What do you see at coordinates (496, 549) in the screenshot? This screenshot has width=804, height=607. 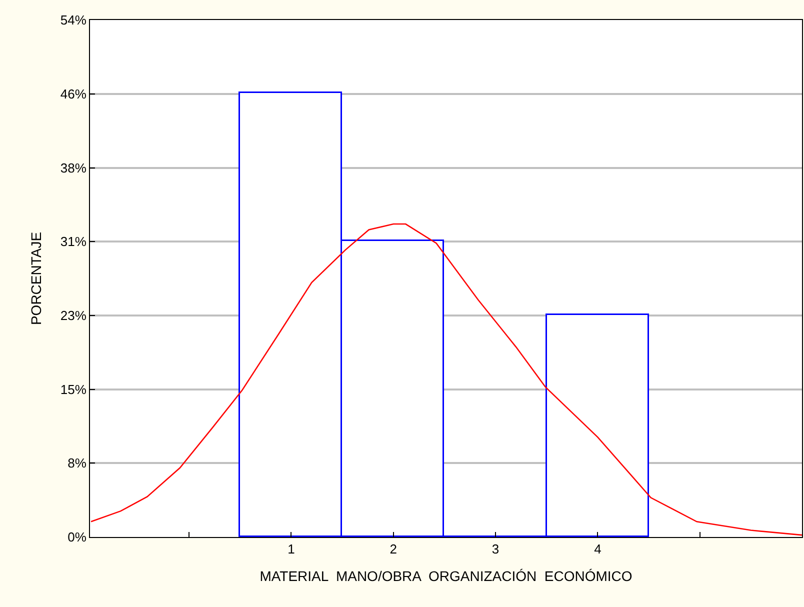 I see `x-tick-label: 3` at bounding box center [496, 549].